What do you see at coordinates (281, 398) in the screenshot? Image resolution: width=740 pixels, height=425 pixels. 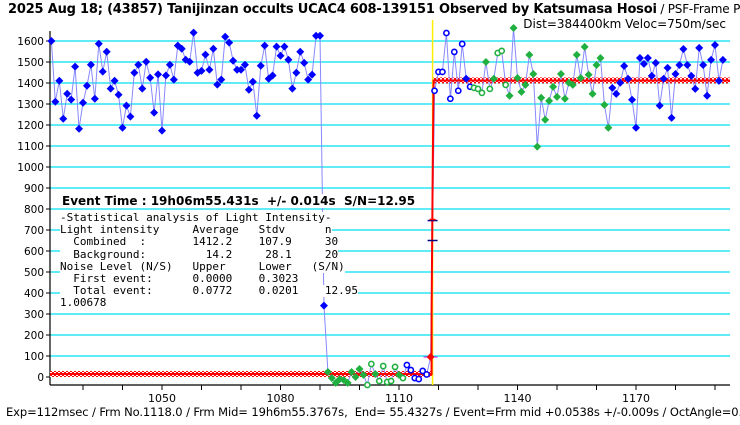 I see `x-tick-label: 1080` at bounding box center [281, 398].